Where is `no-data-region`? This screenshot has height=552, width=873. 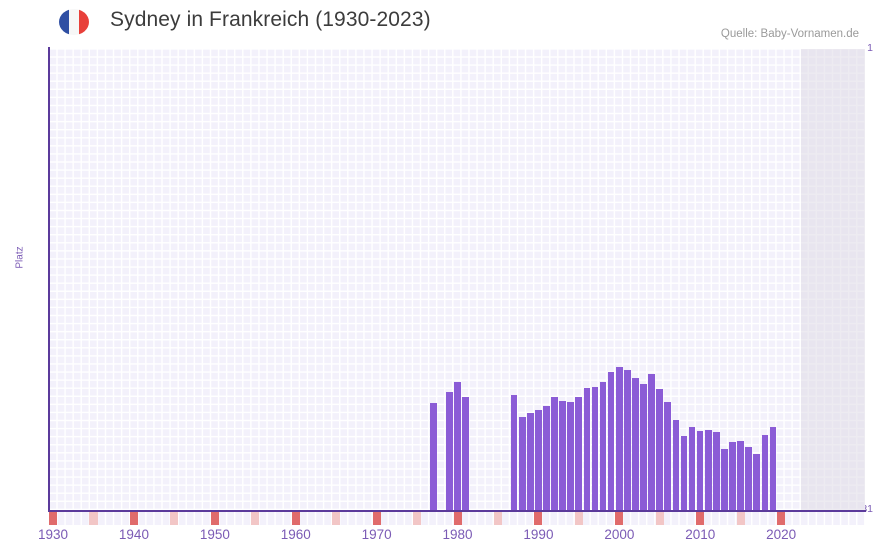
no-data-region is located at coordinates (833, 279).